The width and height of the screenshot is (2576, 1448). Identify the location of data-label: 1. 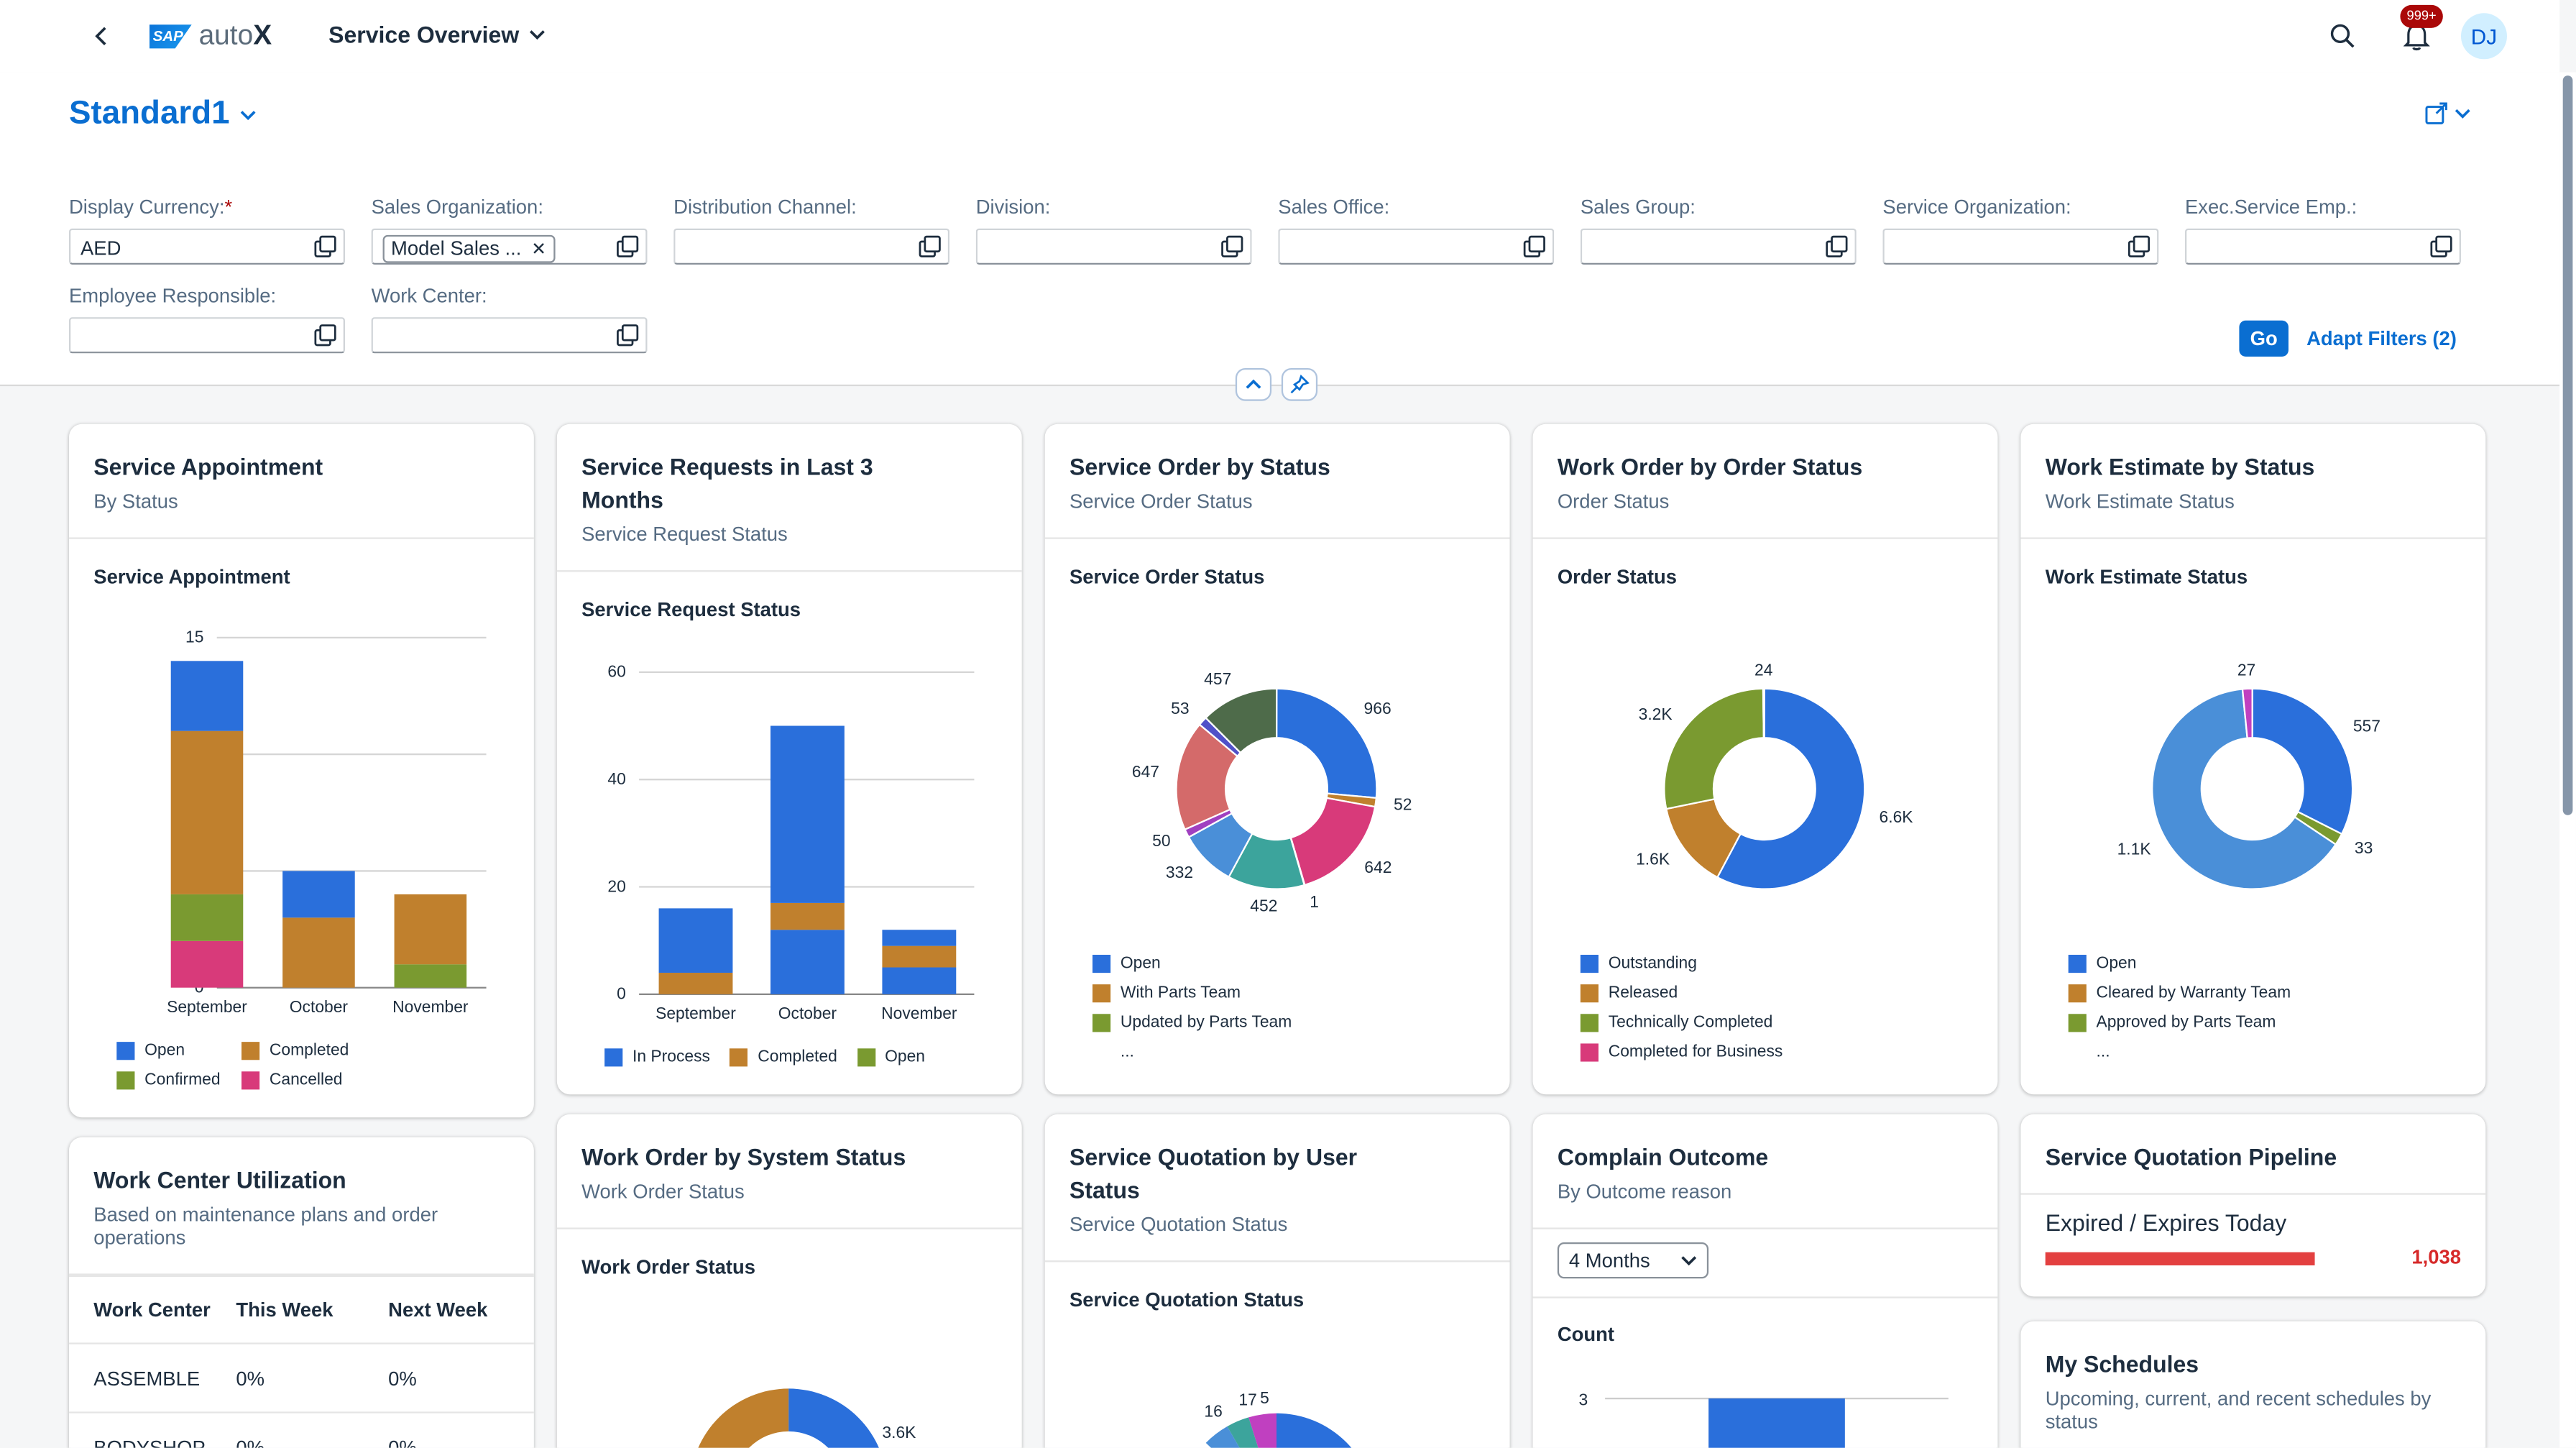
(1314, 901).